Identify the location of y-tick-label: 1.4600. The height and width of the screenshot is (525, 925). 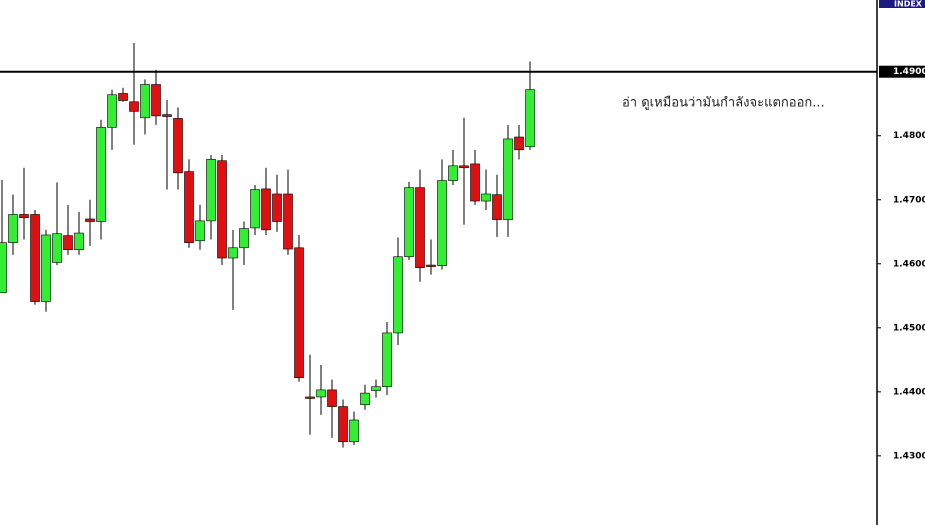
(909, 264).